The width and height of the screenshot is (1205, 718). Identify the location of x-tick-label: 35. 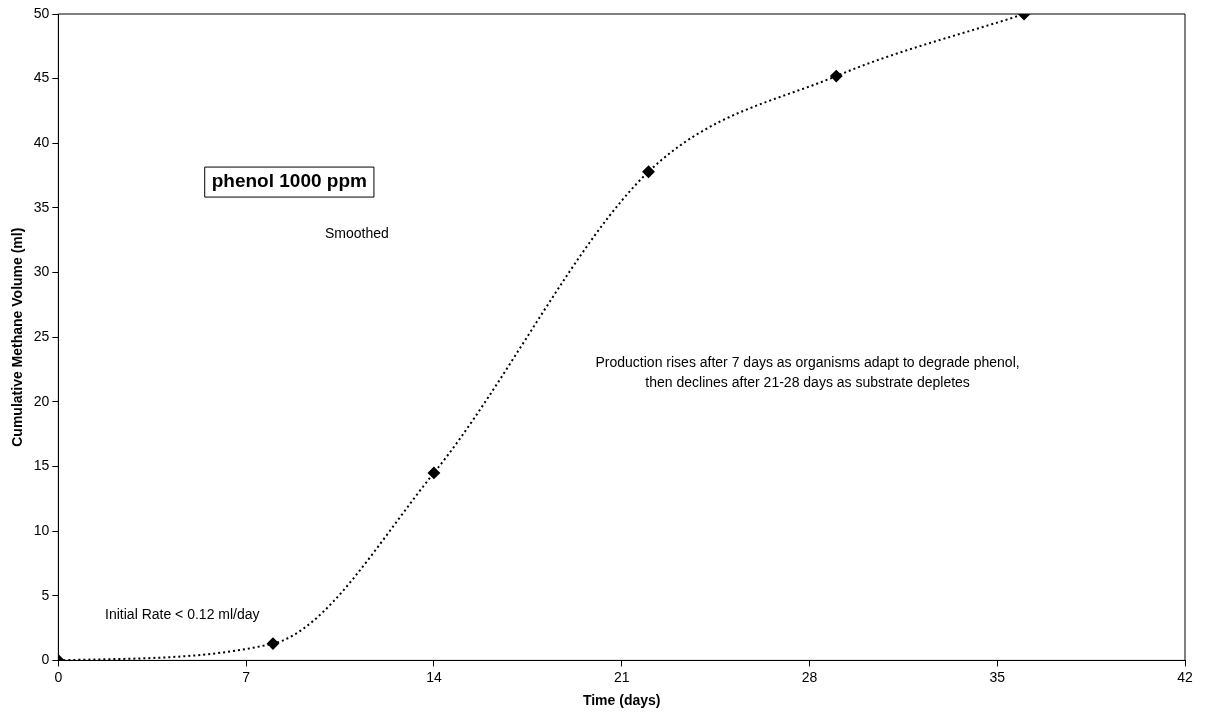
(997, 676).